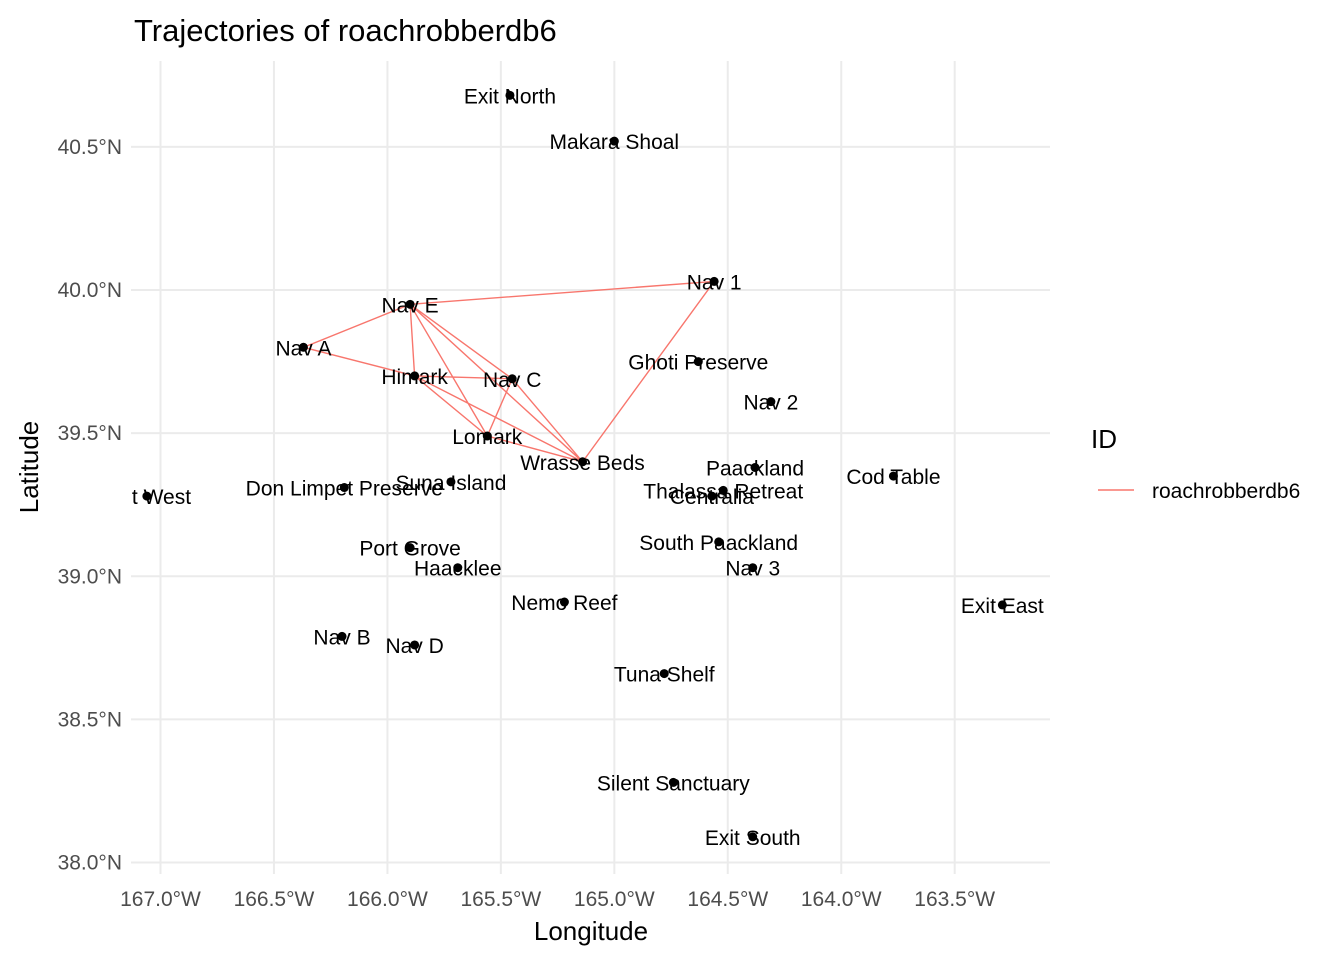 This screenshot has height=960, width=1344. I want to click on y-tick-label: 39.0°N, so click(90, 576).